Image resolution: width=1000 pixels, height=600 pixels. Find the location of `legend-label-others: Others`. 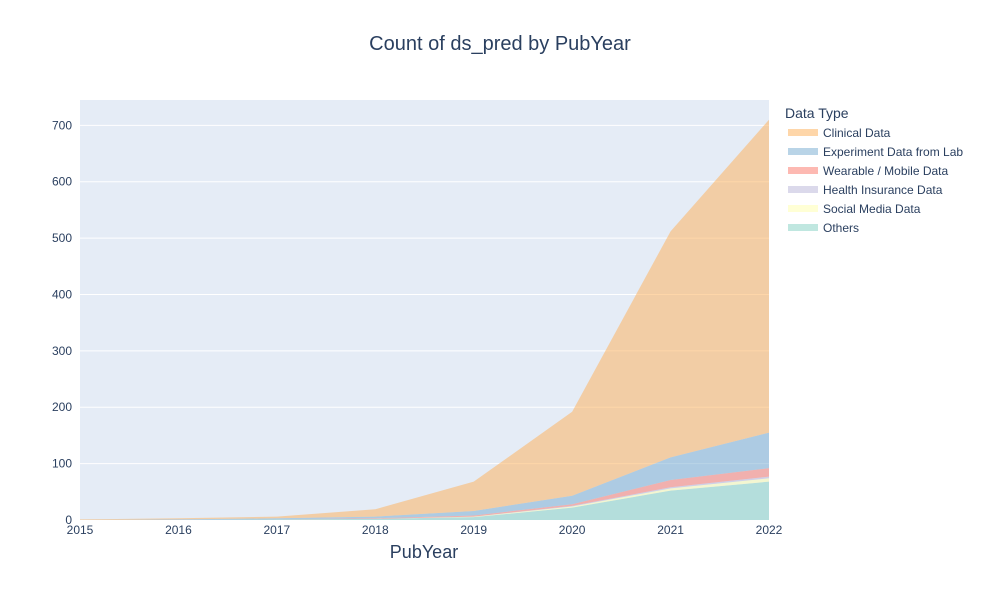

legend-label-others: Others is located at coordinates (841, 228).